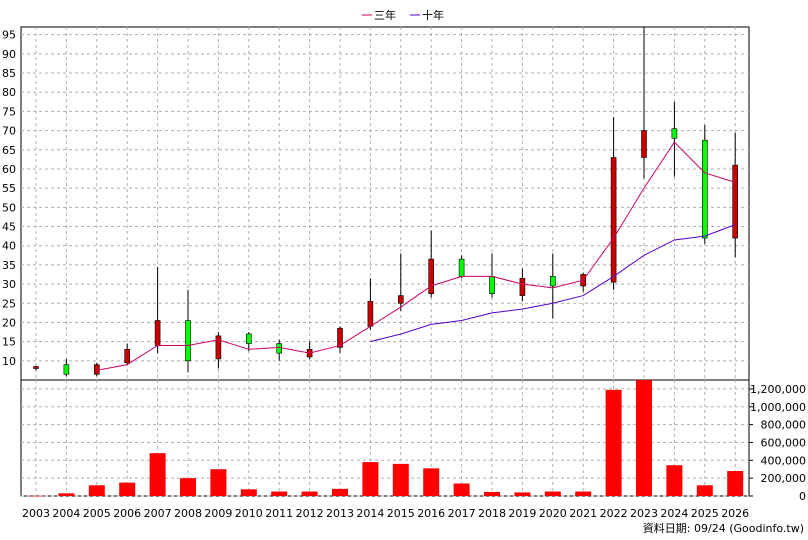  I want to click on price-tick-label: 25, so click(9, 303).